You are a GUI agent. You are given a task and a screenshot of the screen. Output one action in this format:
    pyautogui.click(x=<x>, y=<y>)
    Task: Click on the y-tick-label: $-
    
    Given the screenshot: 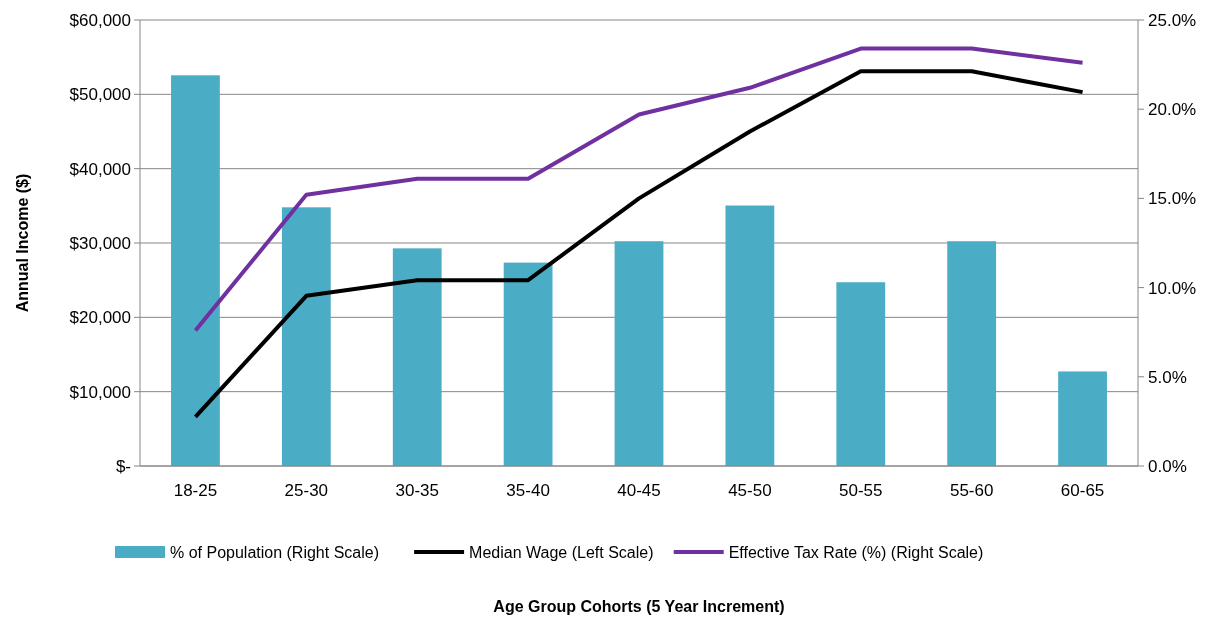 What is the action you would take?
    pyautogui.click(x=123, y=466)
    